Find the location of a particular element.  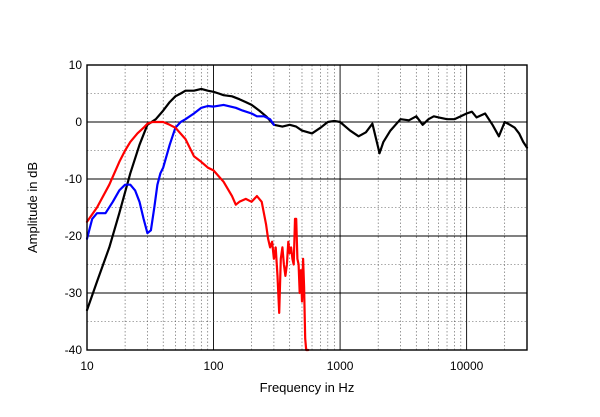

y-tick-label: 10 is located at coordinates (76, 65).